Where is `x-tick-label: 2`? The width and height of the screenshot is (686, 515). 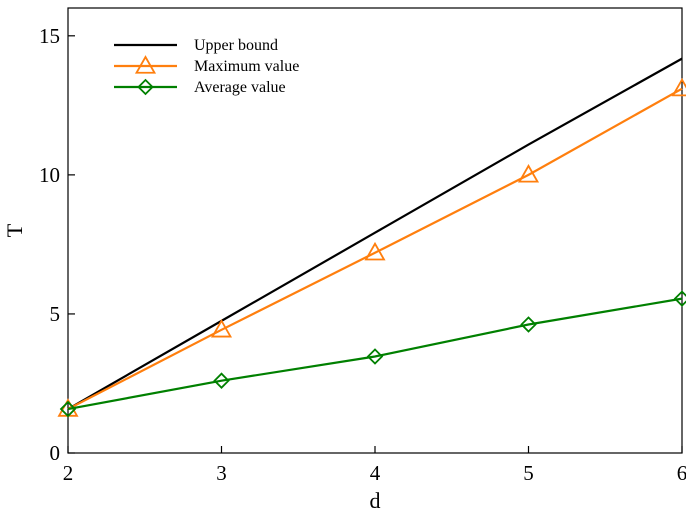 x-tick-label: 2 is located at coordinates (68, 473).